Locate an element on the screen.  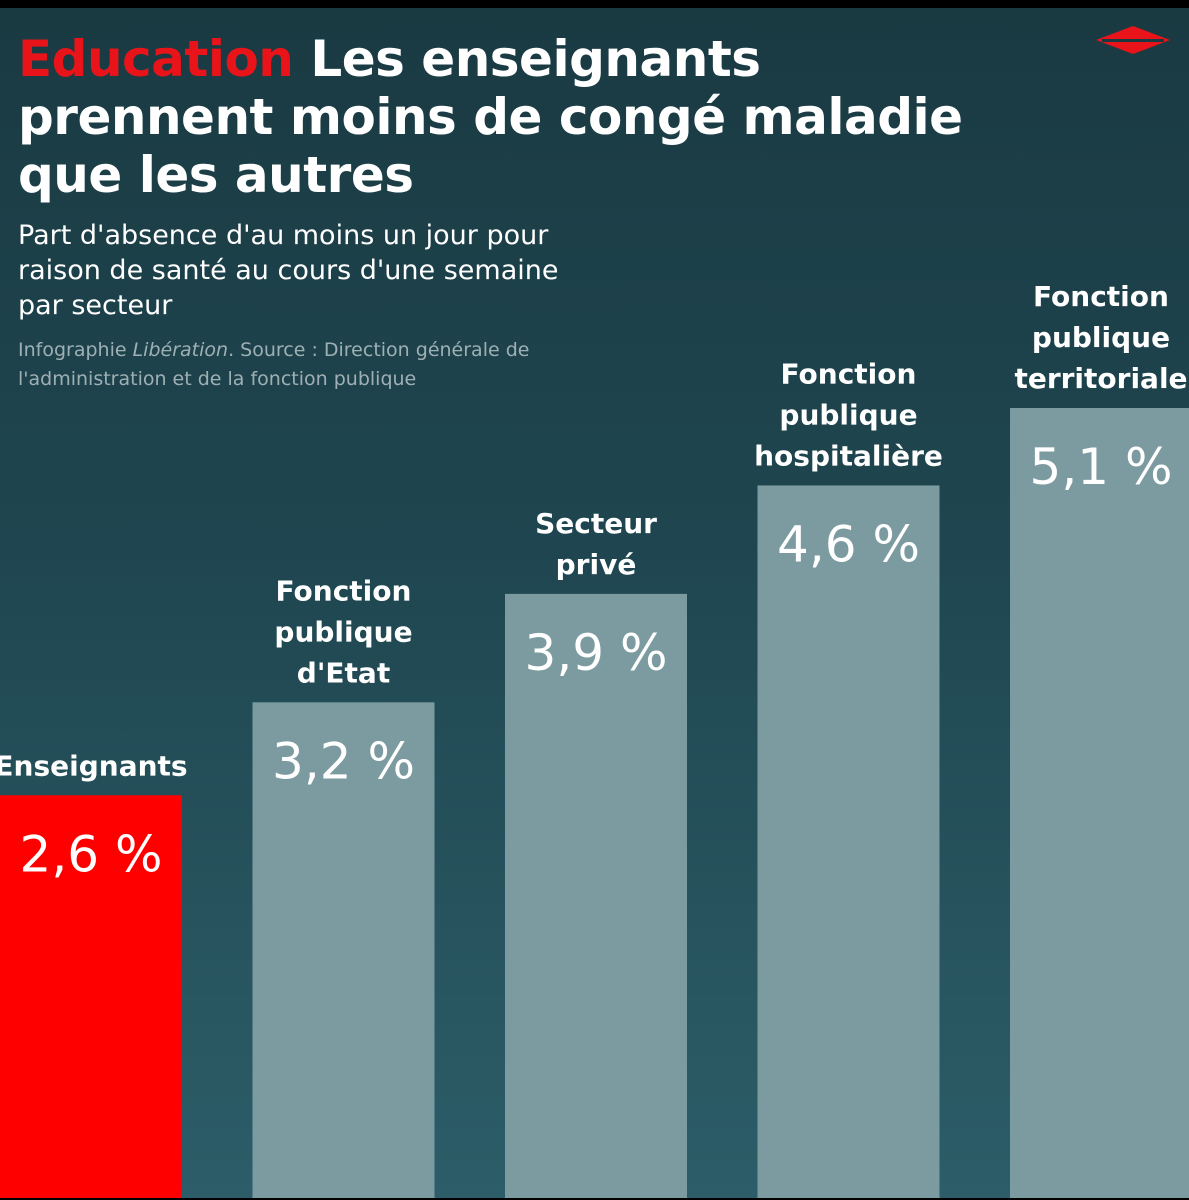
bar-label-1-0: Fonction is located at coordinates (344, 590).